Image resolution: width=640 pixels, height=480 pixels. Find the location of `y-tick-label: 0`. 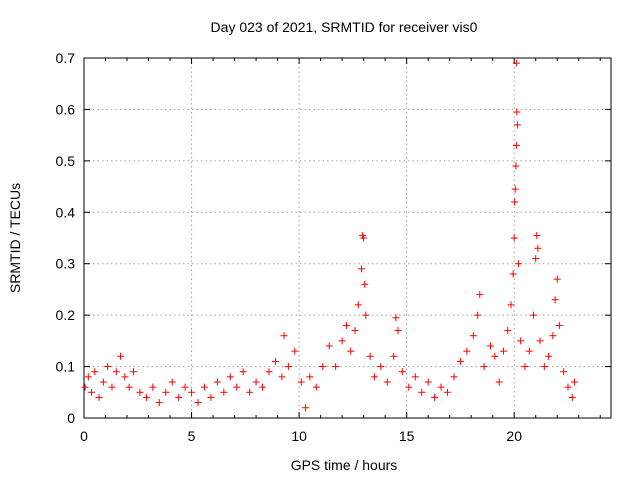

y-tick-label: 0 is located at coordinates (71, 418).